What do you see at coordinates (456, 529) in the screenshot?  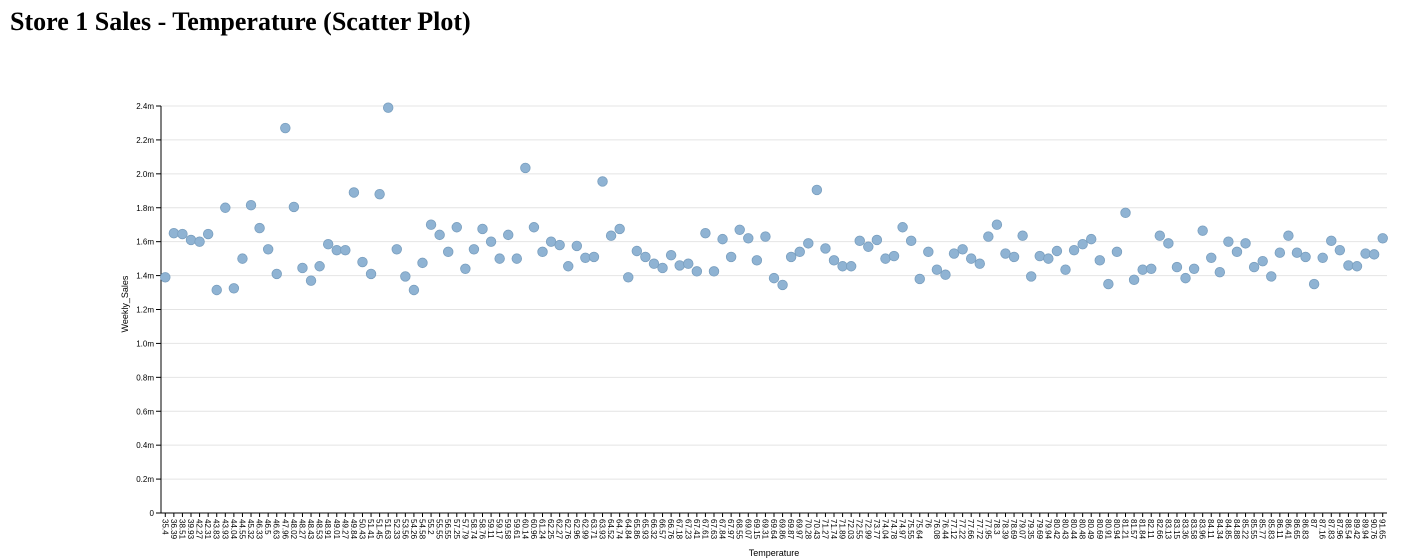 I see `x-tick-label: 57.25` at bounding box center [456, 529].